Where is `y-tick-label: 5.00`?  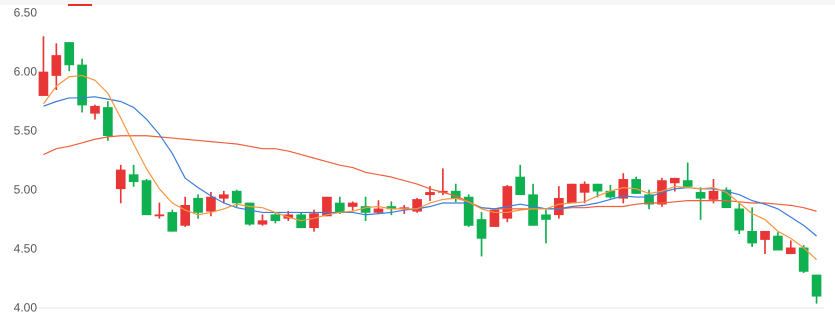
y-tick-label: 5.00 is located at coordinates (26, 189).